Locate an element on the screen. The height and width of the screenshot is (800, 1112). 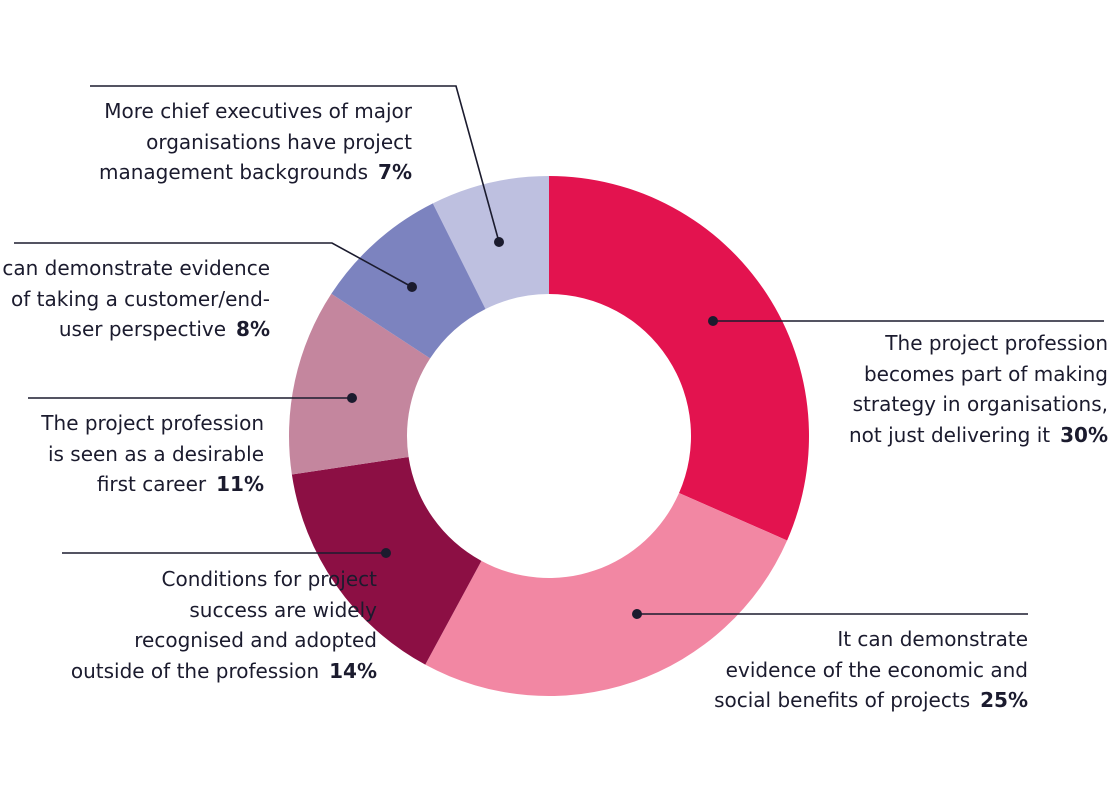
slice-label-line: evidence of the economic and is located at coordinates (871, 670).